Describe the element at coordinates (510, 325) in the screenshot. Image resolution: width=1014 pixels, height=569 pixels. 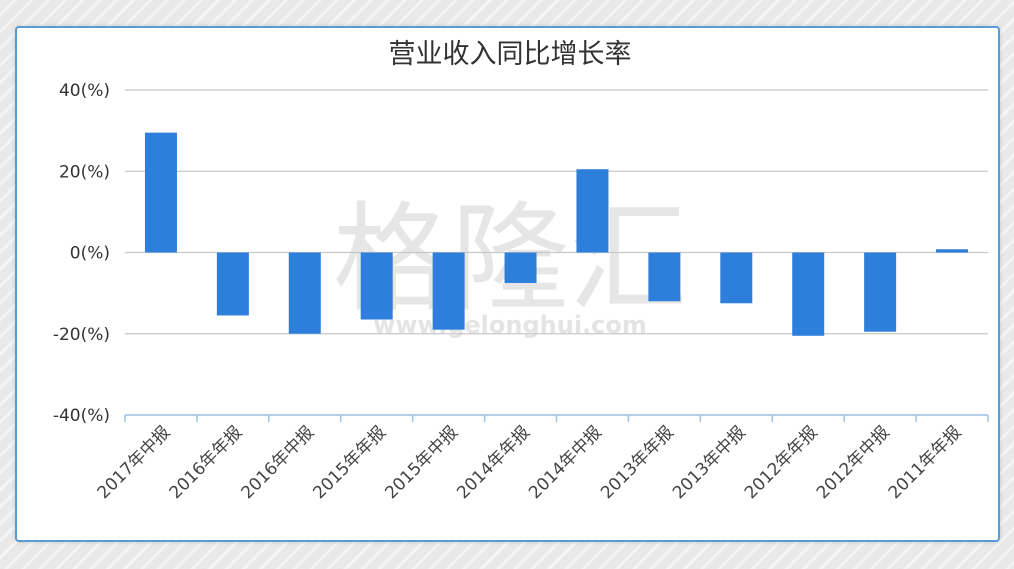
I see `watermark-url: www.gelonghui.com` at that location.